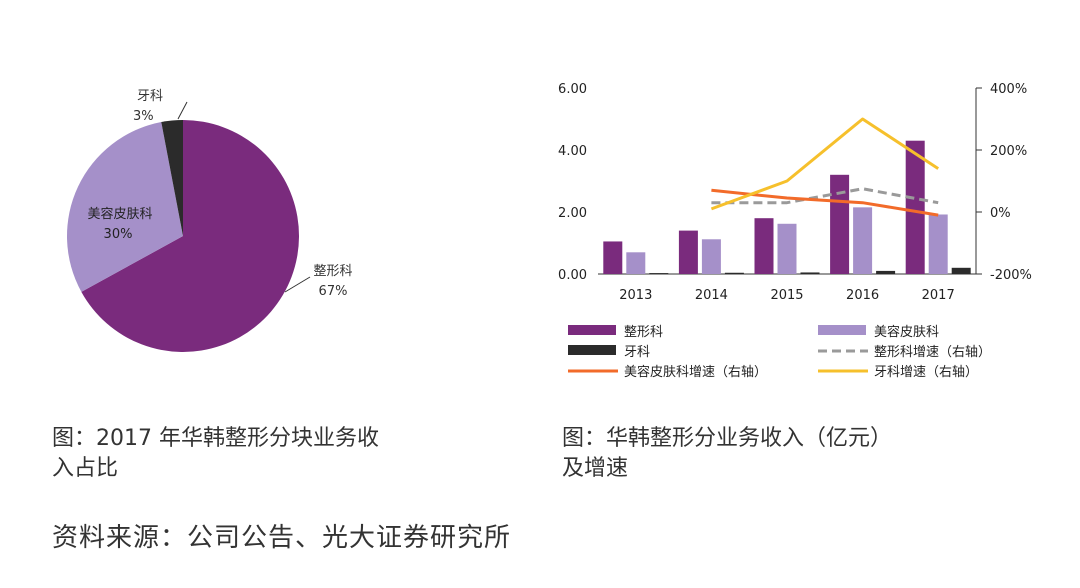  I want to click on y-tick-label: 2.00, so click(572, 213).